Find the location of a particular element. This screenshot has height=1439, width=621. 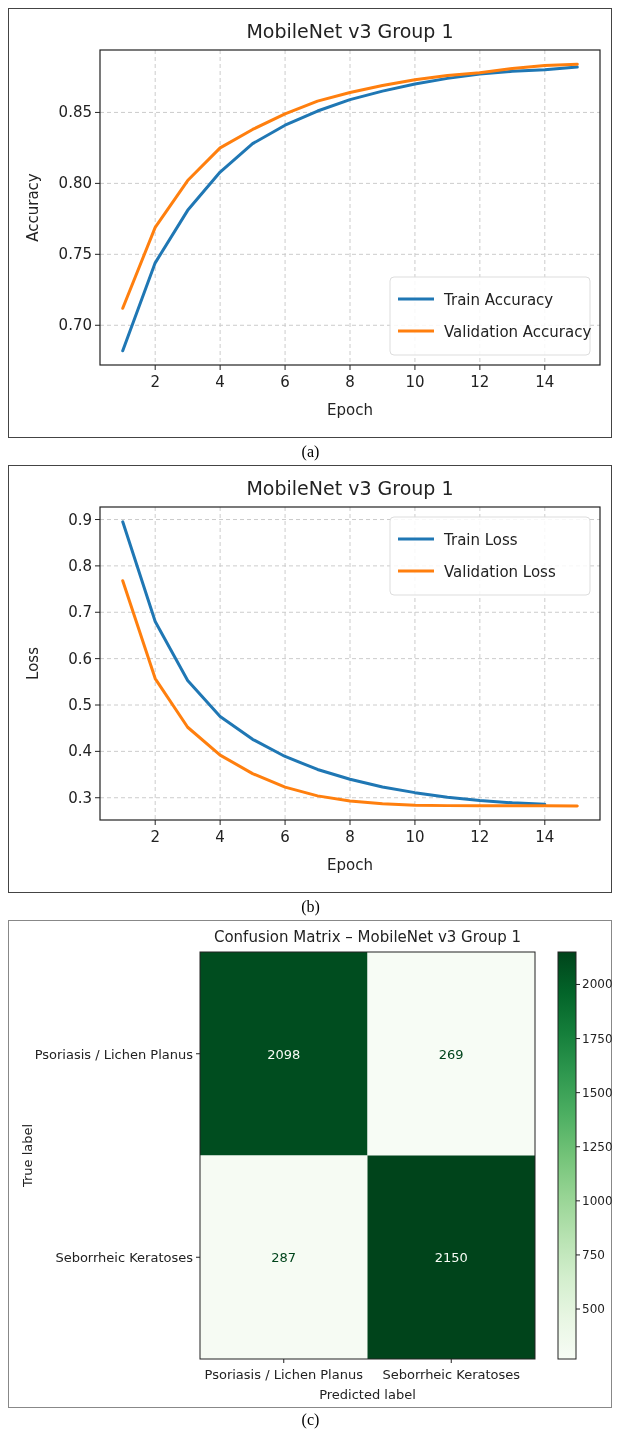

y-tick-label: 0.7 is located at coordinates (80, 612).